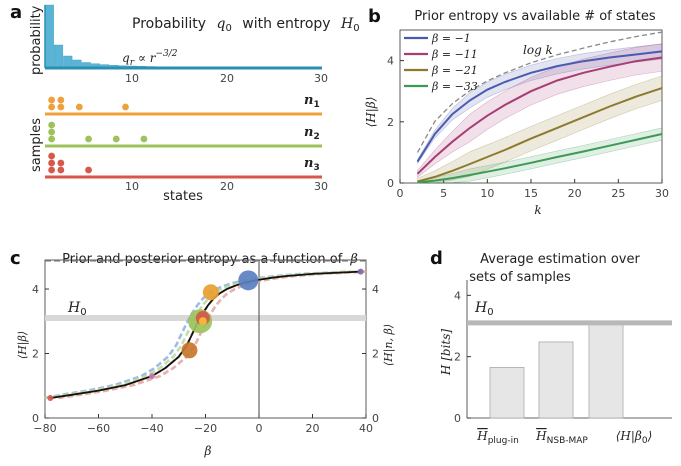 This screenshot has height=466, width=681. What do you see at coordinates (183, 196) in the screenshot?
I see `panel-a-xlabel: states` at bounding box center [183, 196].